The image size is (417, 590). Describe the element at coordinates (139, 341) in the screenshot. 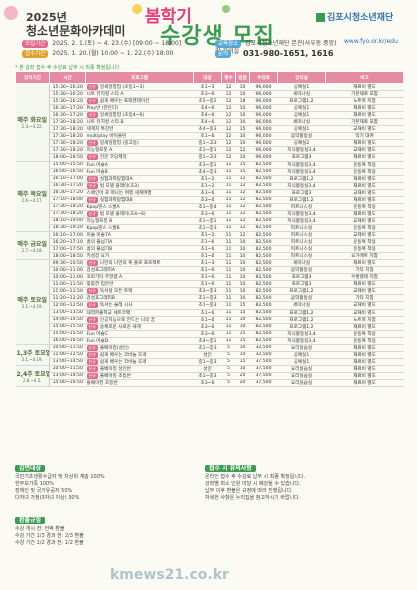

I see `program-cell: Fun 머슬D` at that location.